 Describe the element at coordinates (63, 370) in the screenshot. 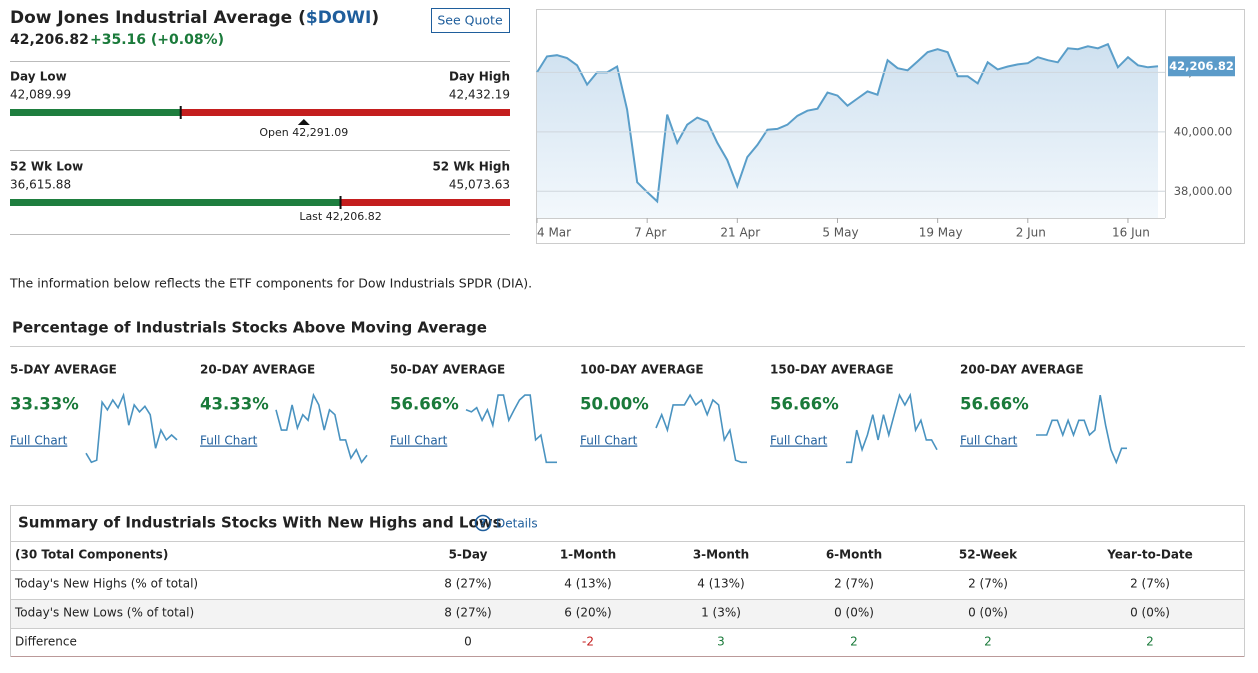

I see `card-label: 5-DAY AVERAGE` at that location.